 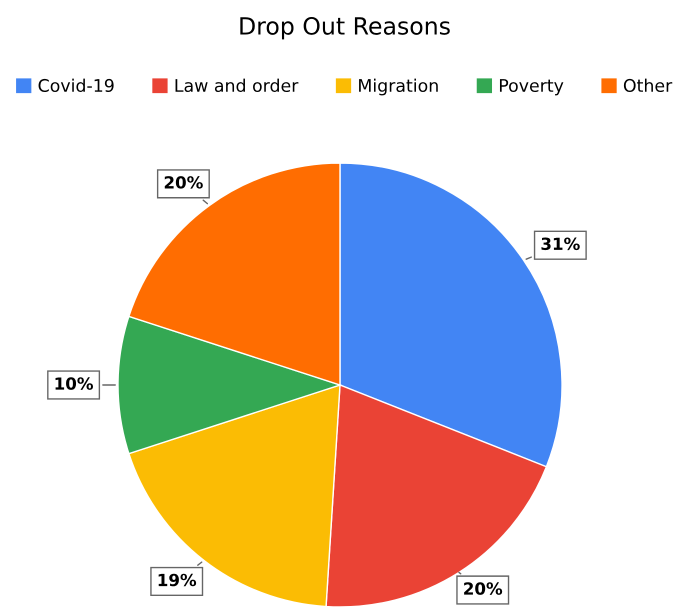 What do you see at coordinates (75, 383) in the screenshot?
I see `data-label: 10%` at bounding box center [75, 383].